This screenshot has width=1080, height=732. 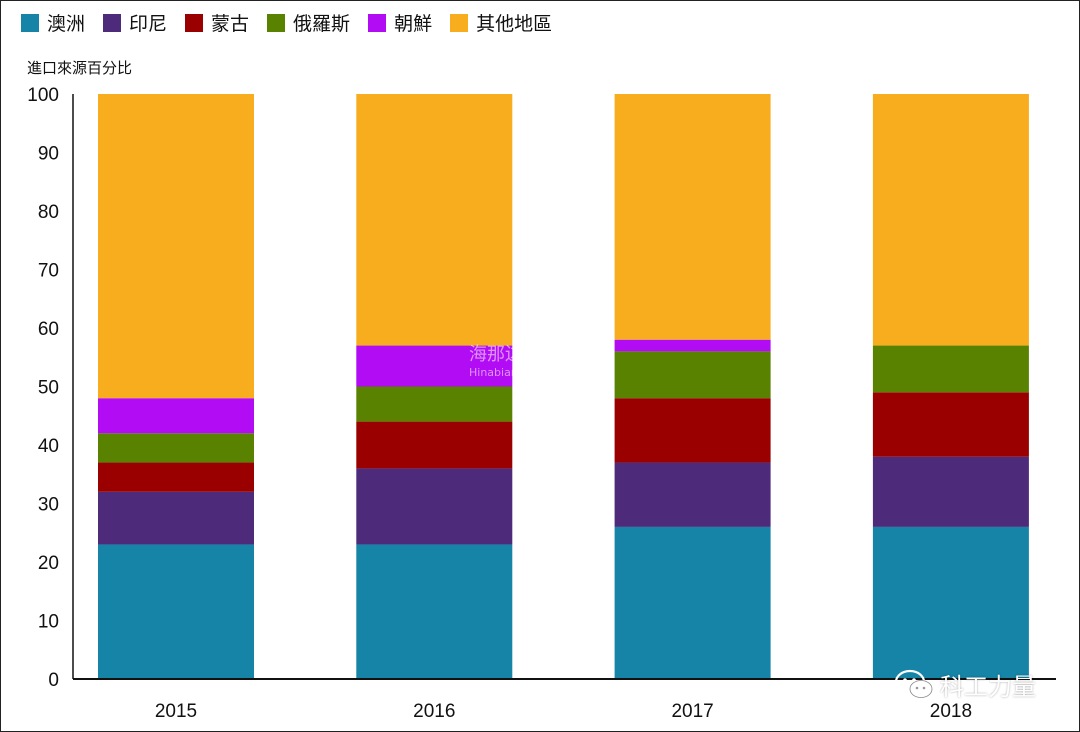 I want to click on legend-item: 俄羅斯, so click(x=308, y=22).